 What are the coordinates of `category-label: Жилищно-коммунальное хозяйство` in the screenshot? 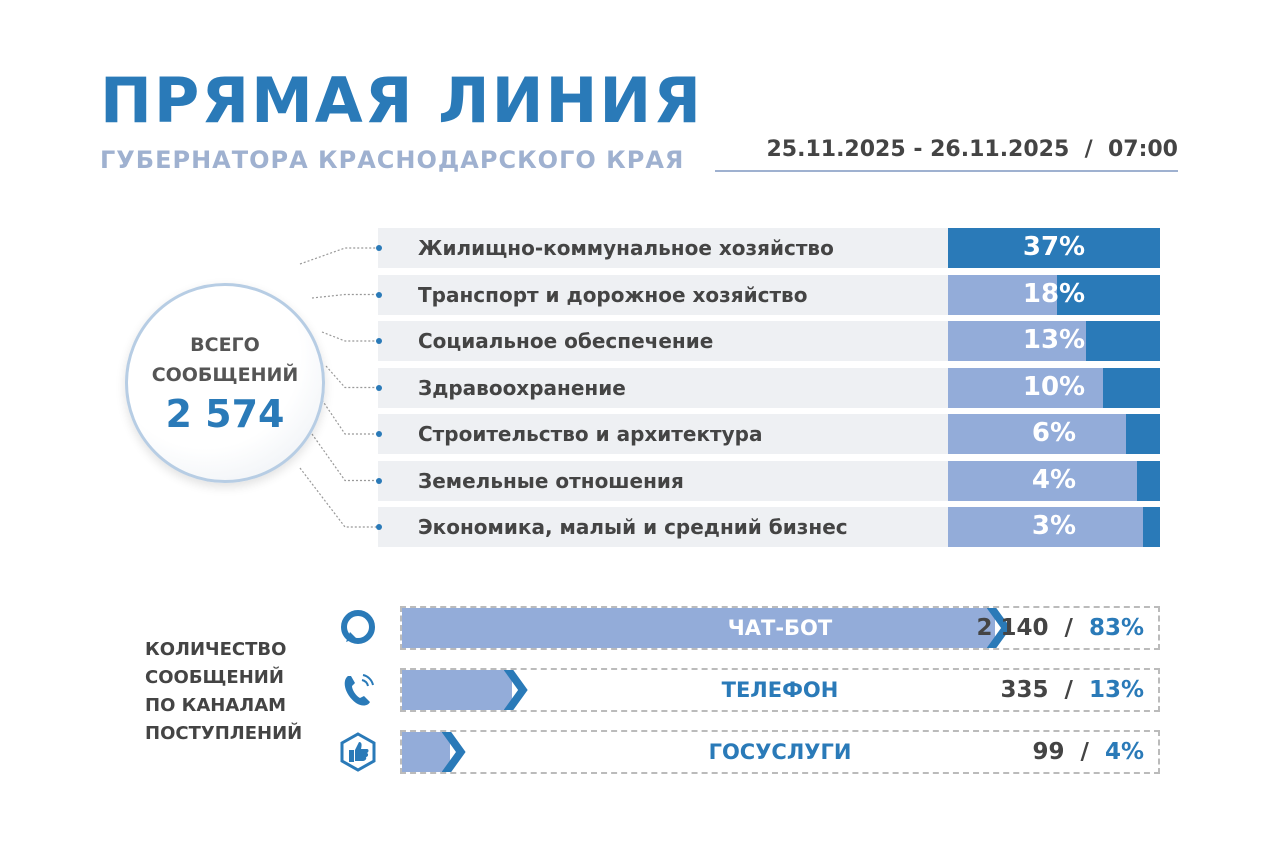 It's located at (626, 248).